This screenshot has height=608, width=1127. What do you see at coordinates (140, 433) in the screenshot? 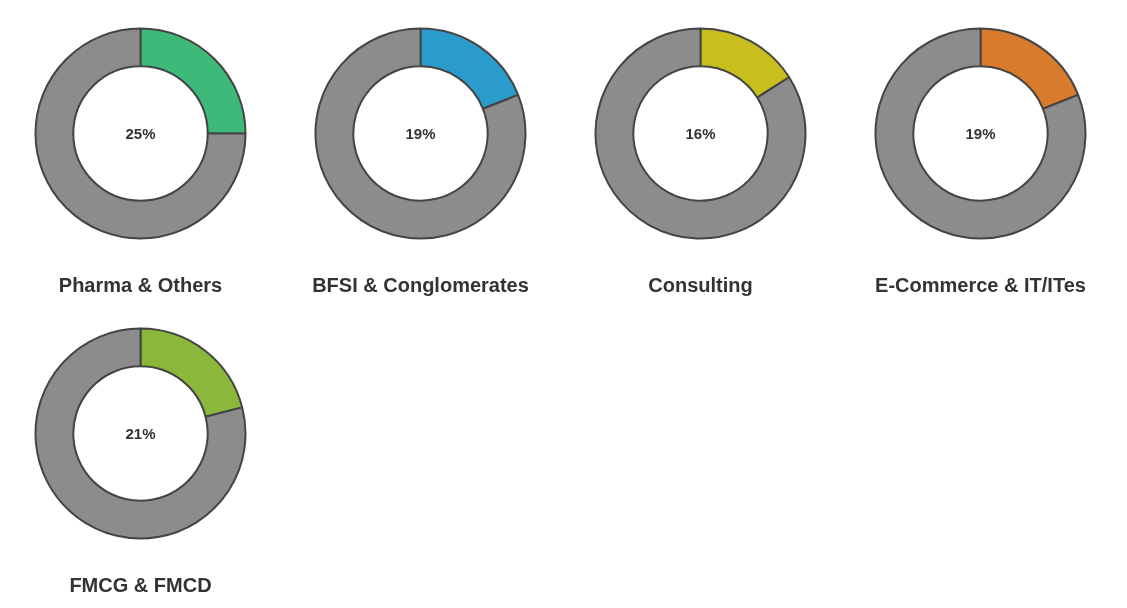
I see `data-label: 21%` at bounding box center [140, 433].